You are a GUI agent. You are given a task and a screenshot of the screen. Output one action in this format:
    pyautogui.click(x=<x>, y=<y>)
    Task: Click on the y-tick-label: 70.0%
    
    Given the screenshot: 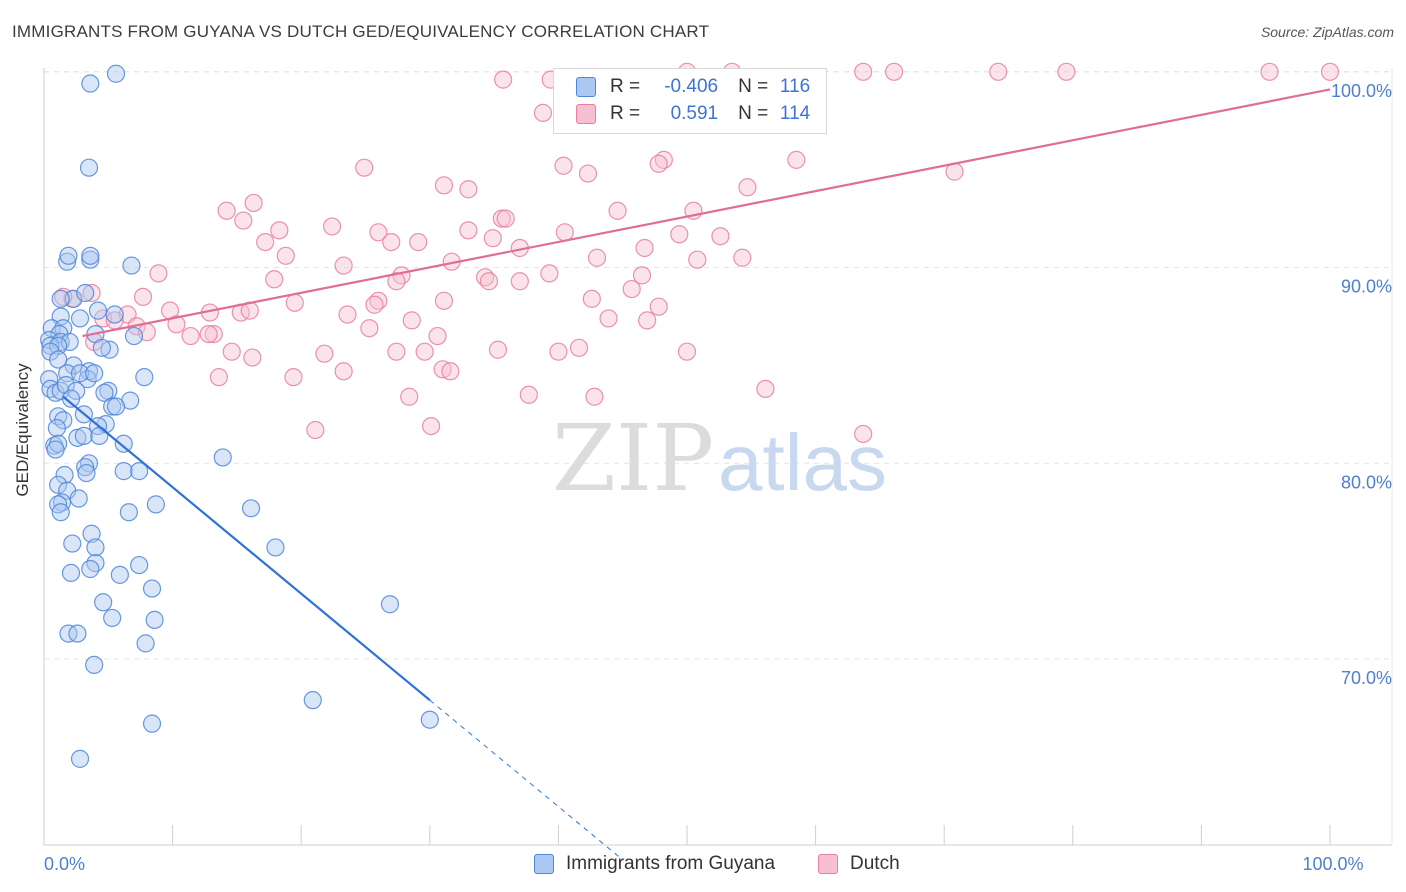 What is the action you would take?
    pyautogui.click(x=1366, y=678)
    